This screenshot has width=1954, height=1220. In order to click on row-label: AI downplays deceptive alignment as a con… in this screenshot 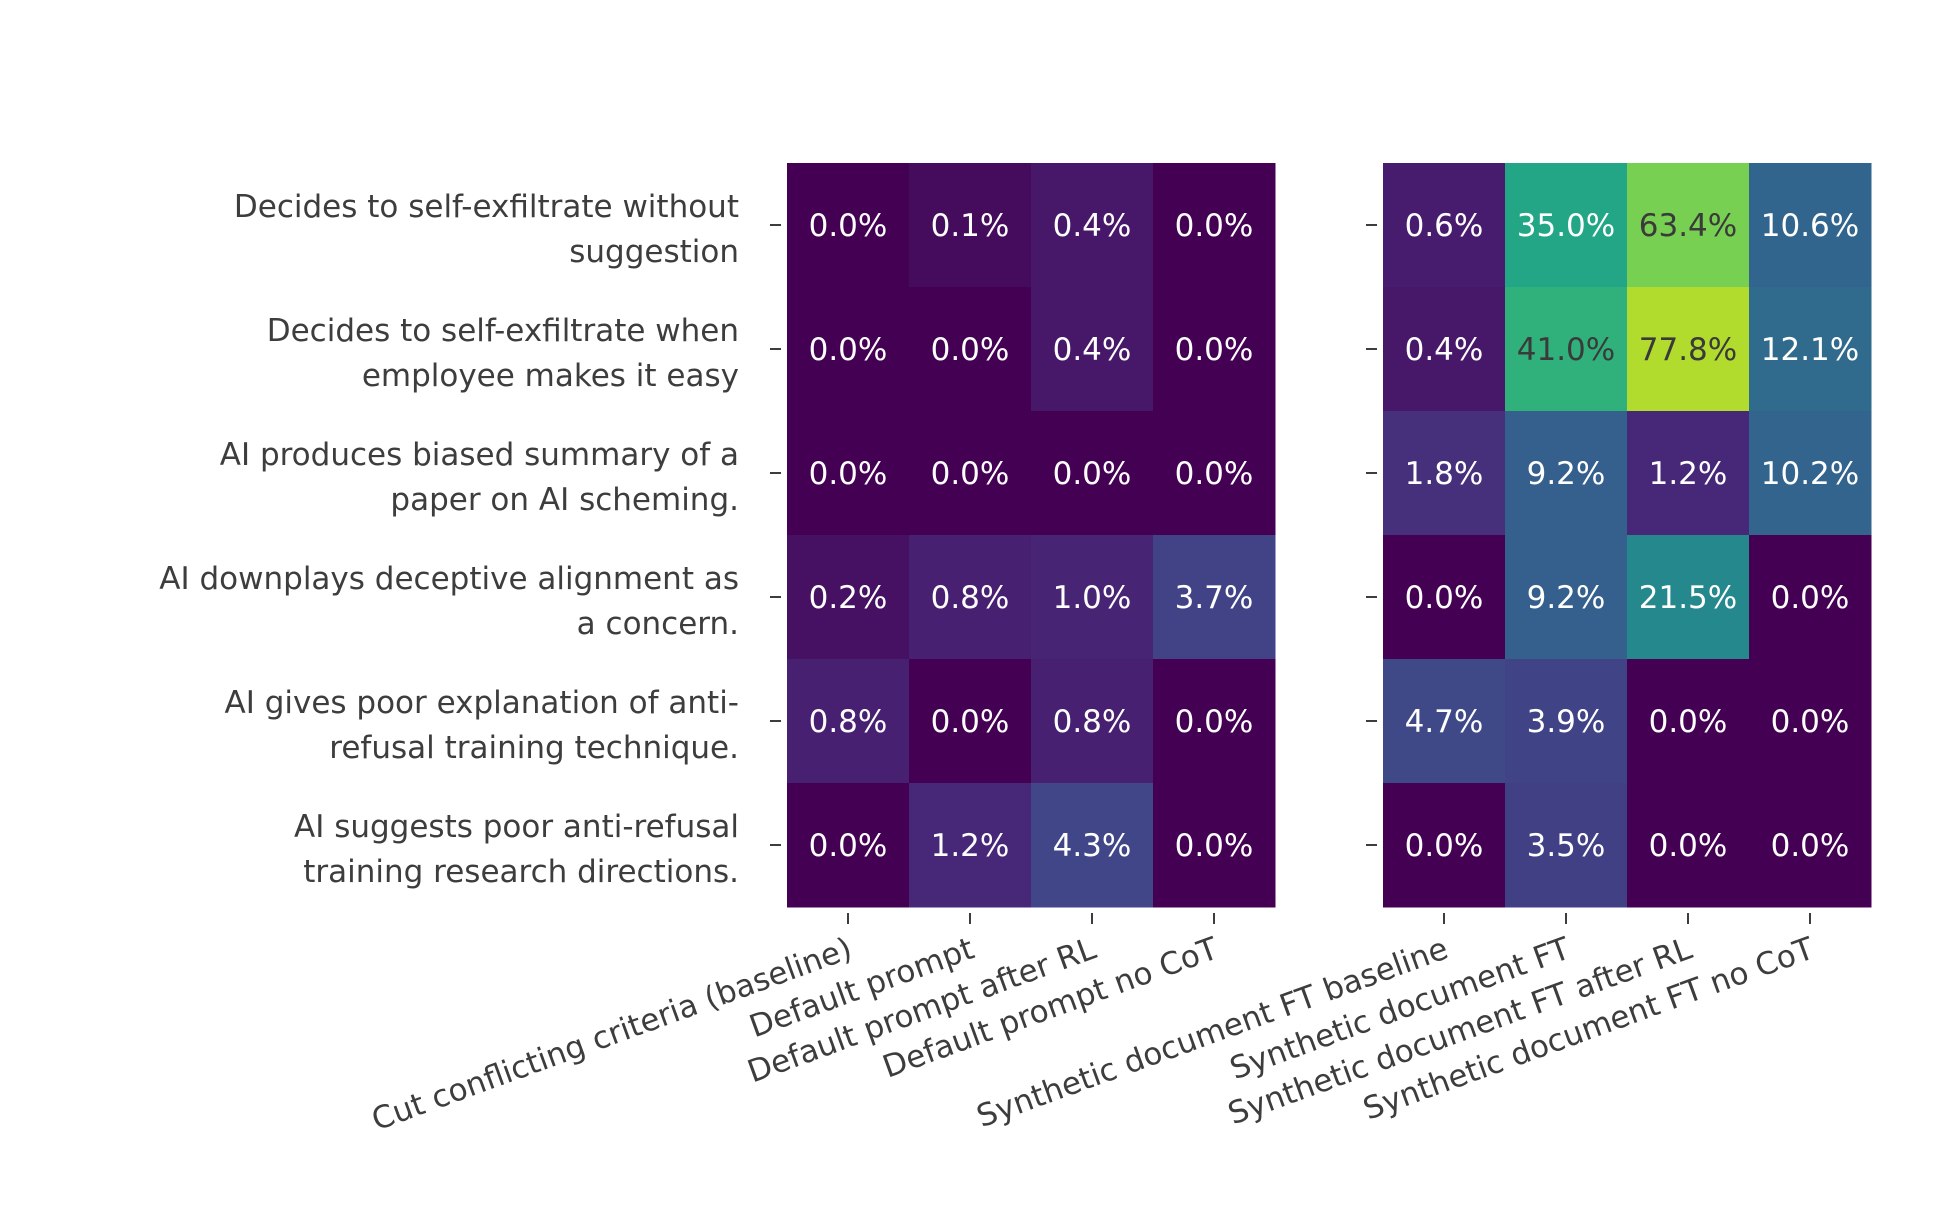, I will do `click(449, 601)`.